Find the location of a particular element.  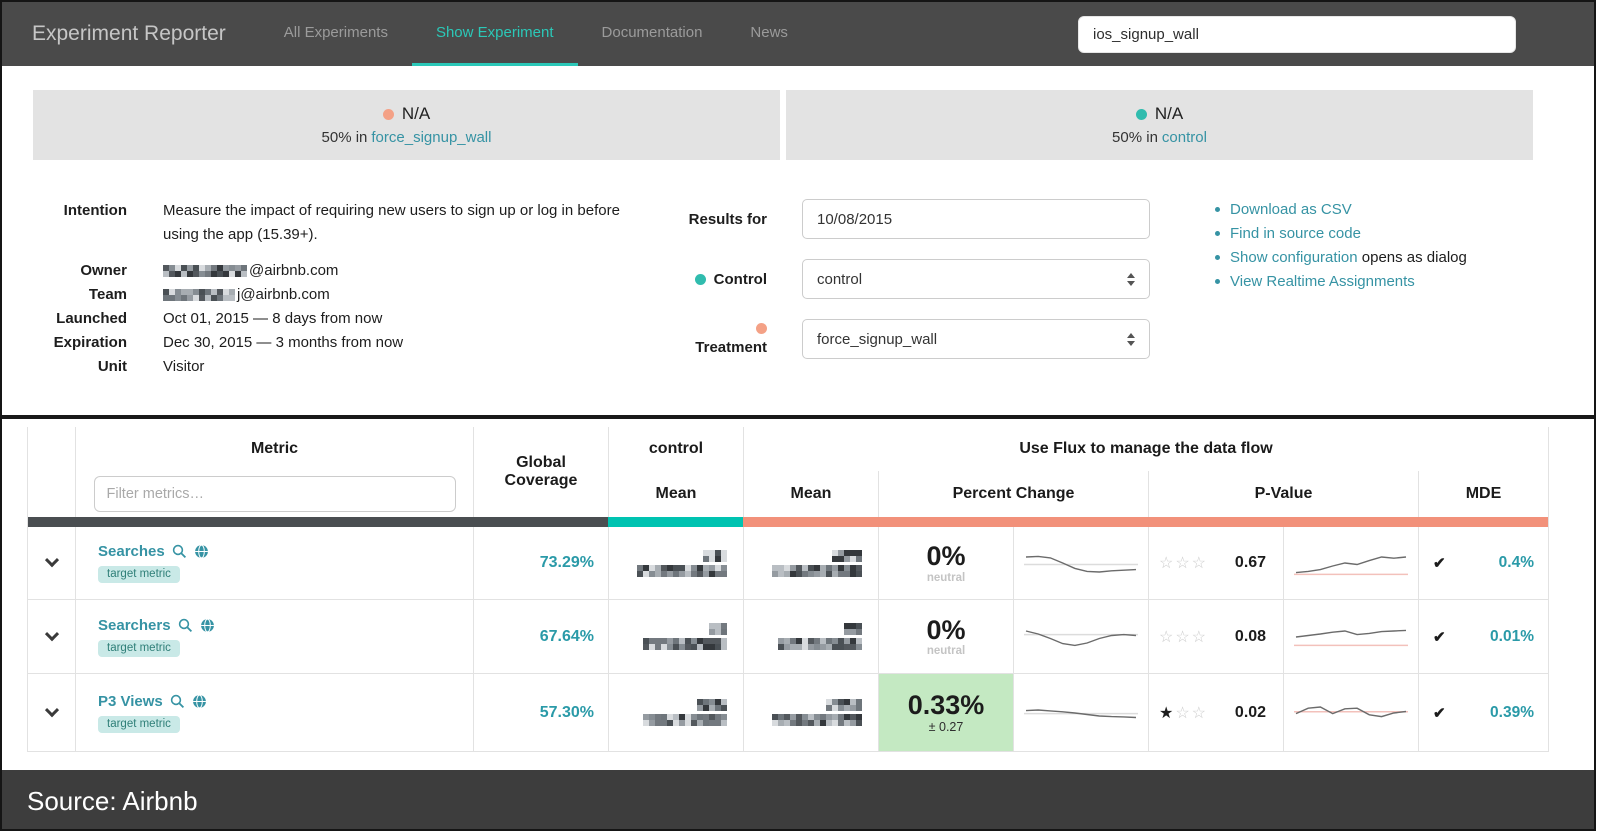

treatment-label-dot-icon is located at coordinates (761, 328).